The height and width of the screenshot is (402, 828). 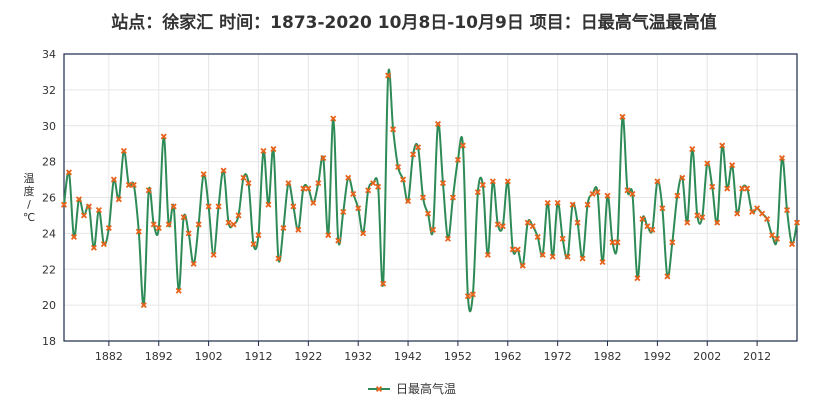 What do you see at coordinates (258, 356) in the screenshot?
I see `x-tick-label: 1912` at bounding box center [258, 356].